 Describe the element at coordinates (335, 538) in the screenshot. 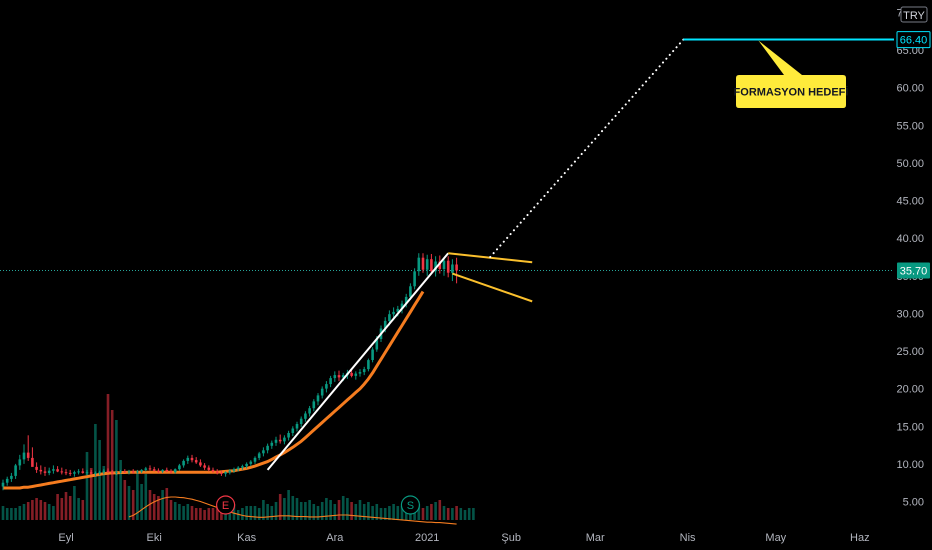

I see `x-tick-label: Ara` at that location.